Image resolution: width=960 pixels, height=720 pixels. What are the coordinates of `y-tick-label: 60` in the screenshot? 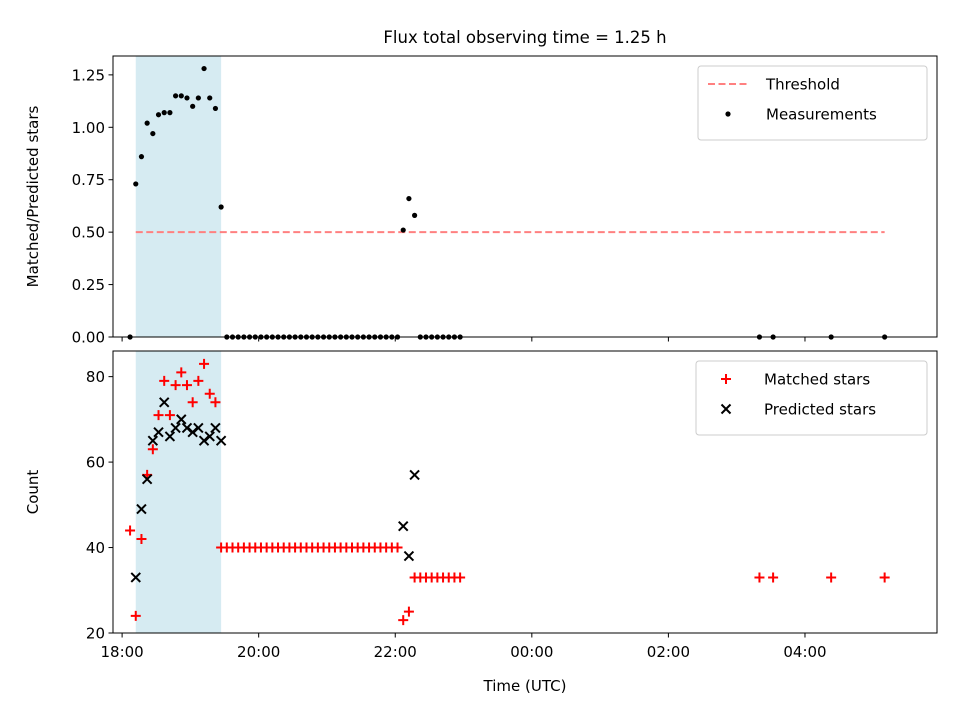 It's located at (95, 463).